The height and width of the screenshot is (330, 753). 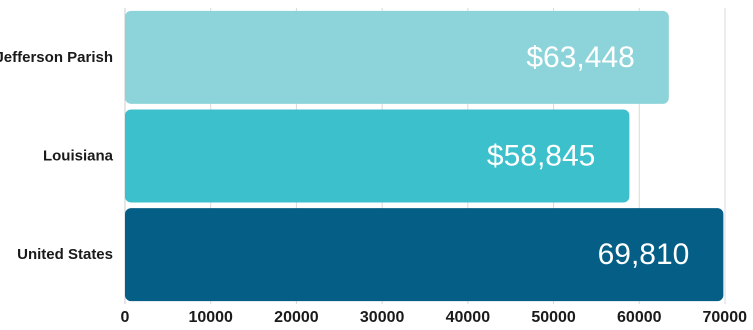 I want to click on x-tick-label: 0, so click(x=125, y=317).